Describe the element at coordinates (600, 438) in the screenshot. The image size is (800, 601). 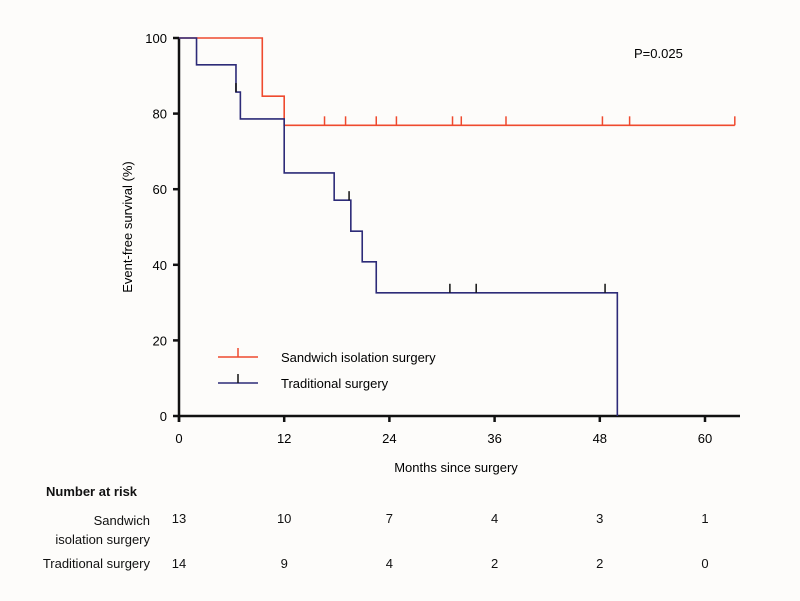
I see `x-tick-label: 48` at that location.